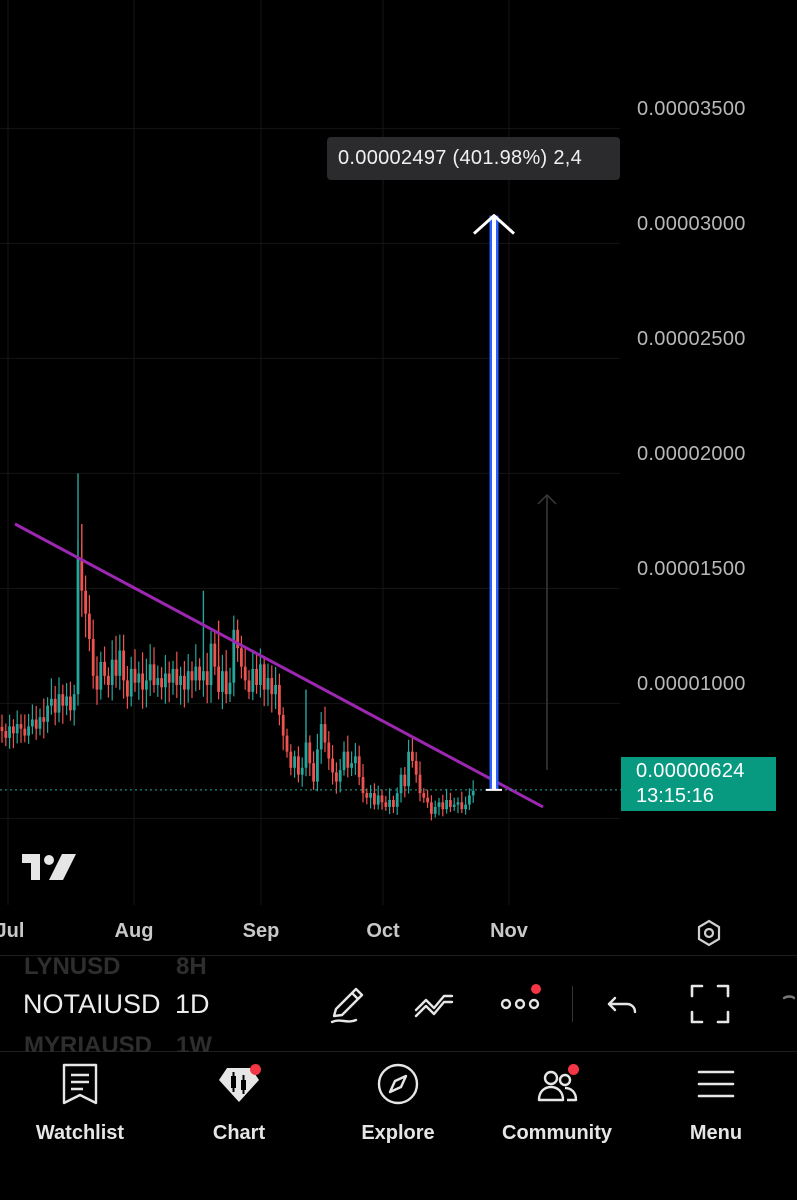  What do you see at coordinates (698, 784) in the screenshot?
I see `current-price-box: 0.00000624 13:15:16` at bounding box center [698, 784].